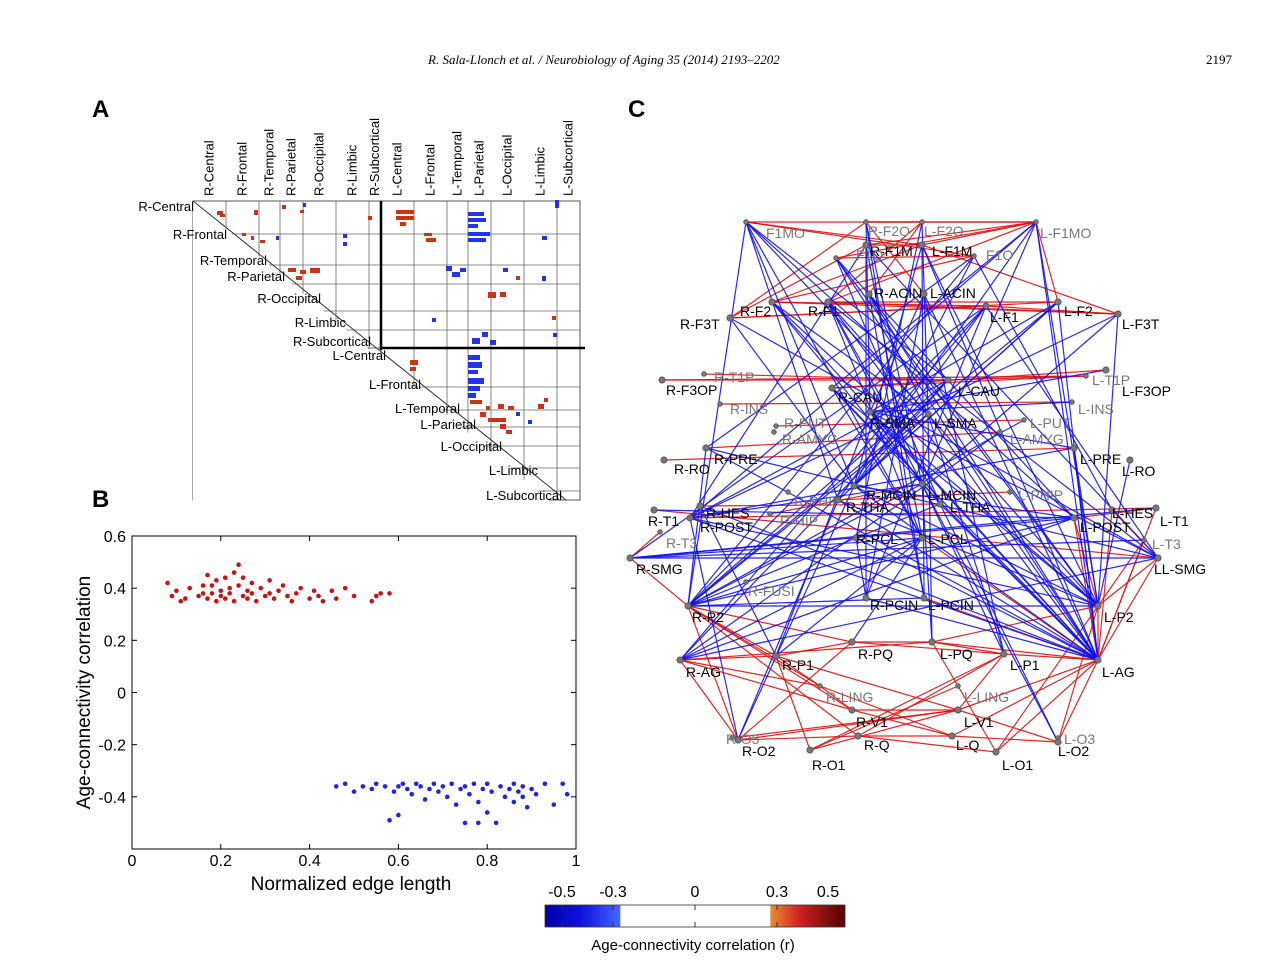 Image resolution: width=1288 pixels, height=976 pixels. Describe the element at coordinates (743, 739) in the screenshot. I see `network-node-label: R-O3` at that location.